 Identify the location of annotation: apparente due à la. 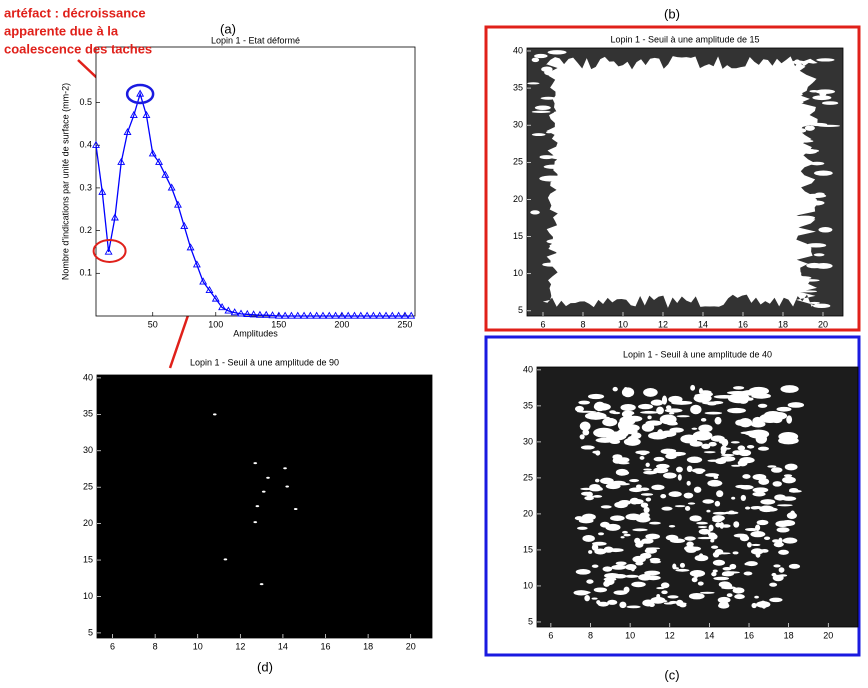
(61, 30).